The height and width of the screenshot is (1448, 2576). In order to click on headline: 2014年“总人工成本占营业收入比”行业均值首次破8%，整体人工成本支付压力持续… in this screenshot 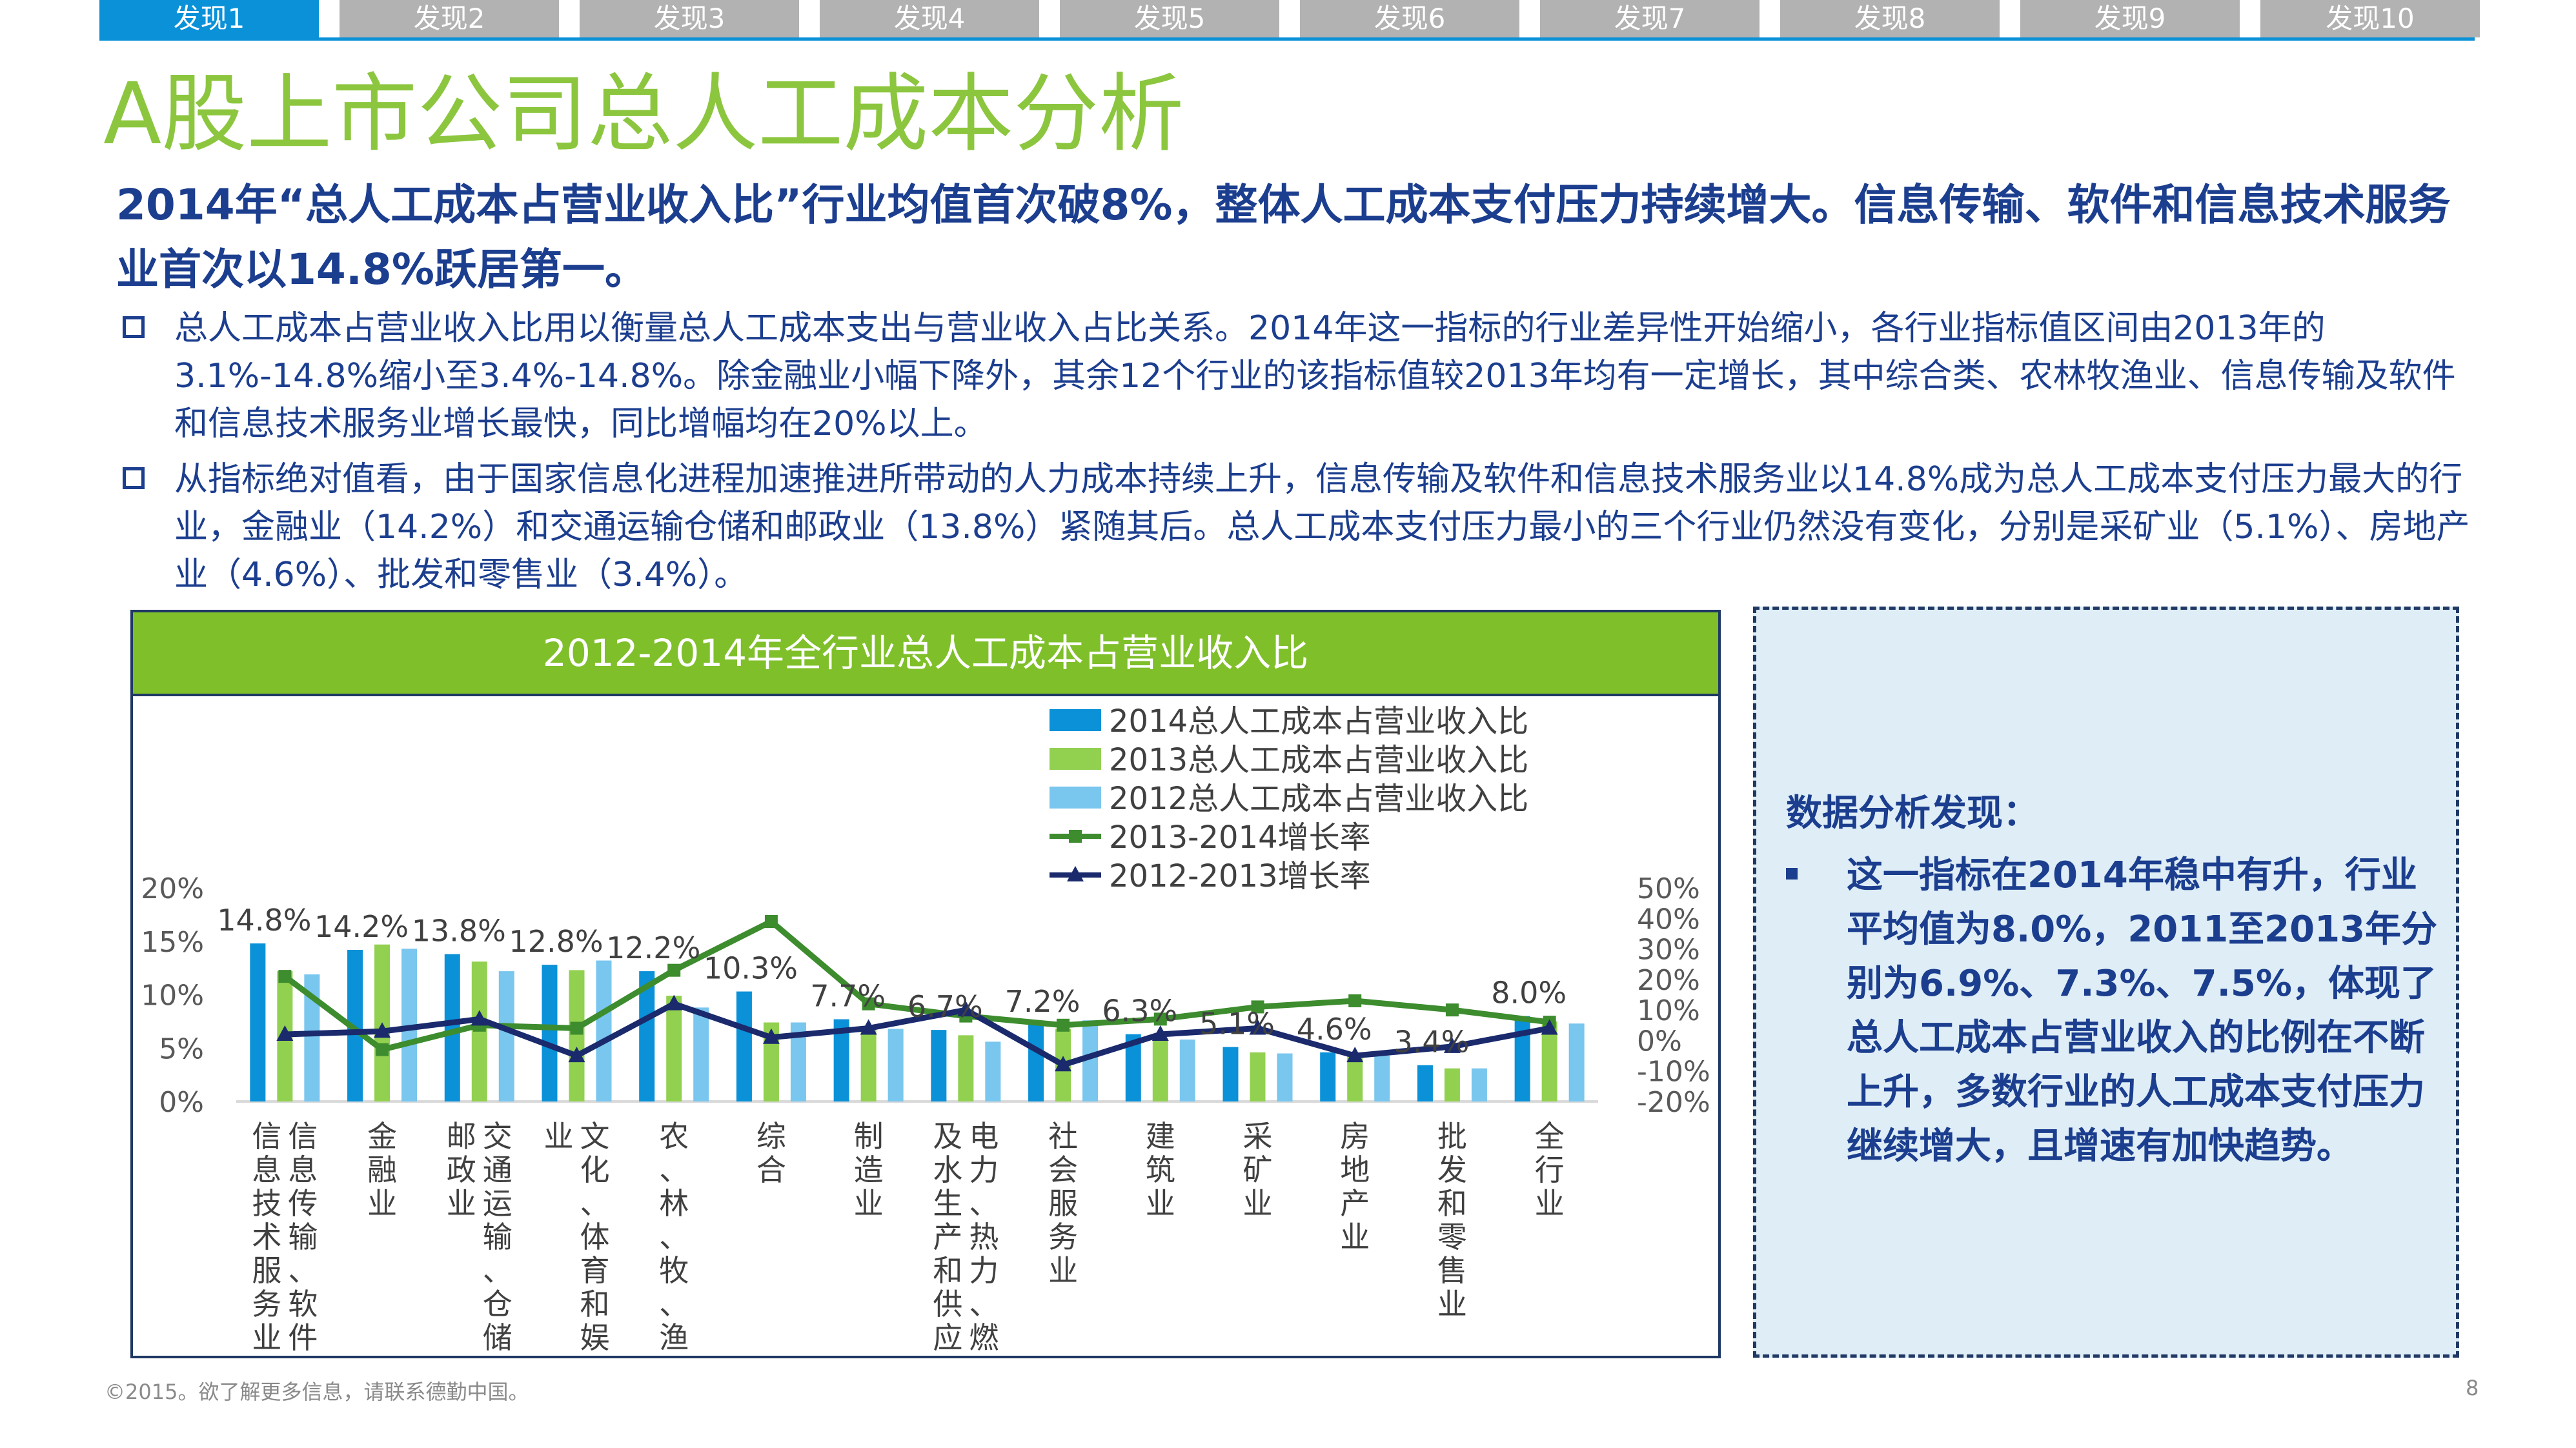, I will do `click(1283, 237)`.